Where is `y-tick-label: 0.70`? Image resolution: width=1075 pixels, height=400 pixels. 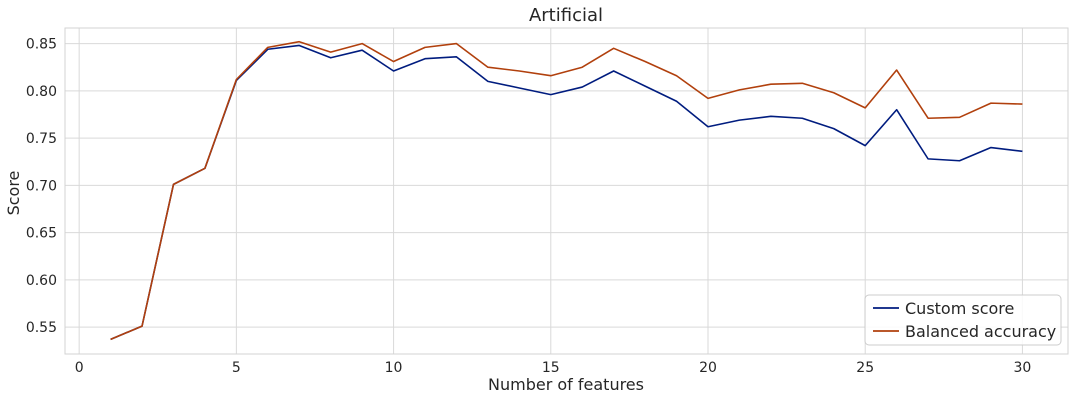 y-tick-label: 0.70 is located at coordinates (41, 186).